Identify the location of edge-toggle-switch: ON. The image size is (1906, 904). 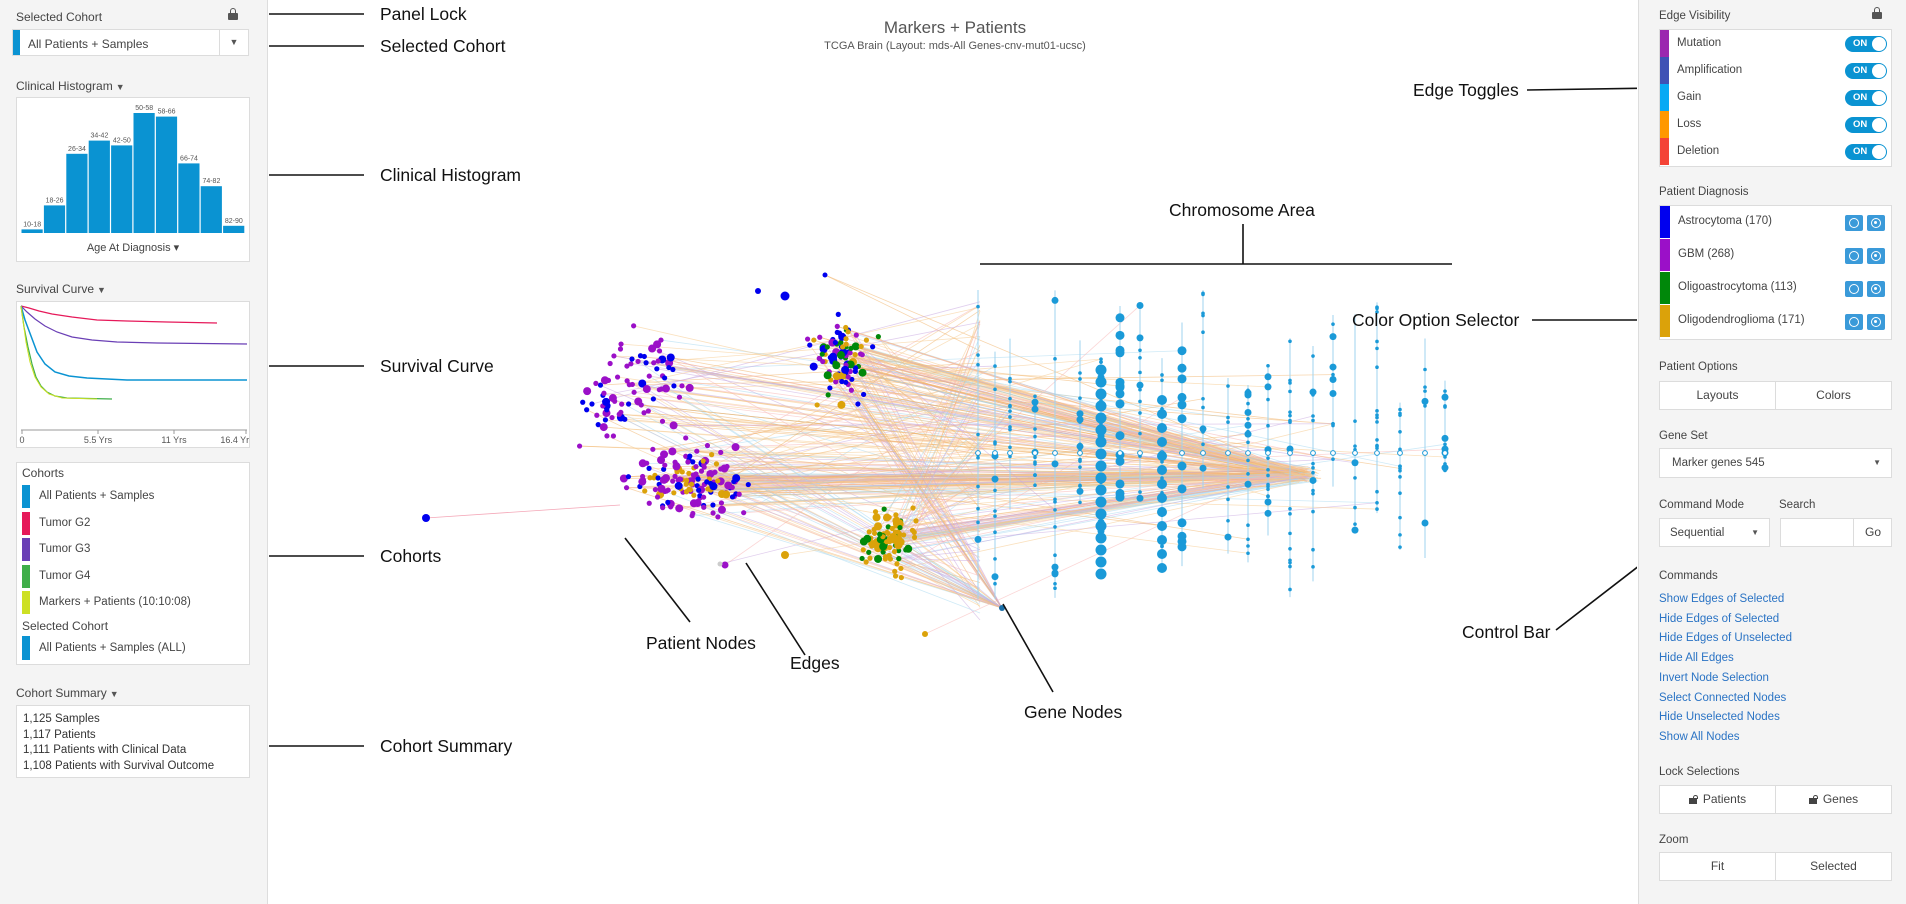
(1866, 125).